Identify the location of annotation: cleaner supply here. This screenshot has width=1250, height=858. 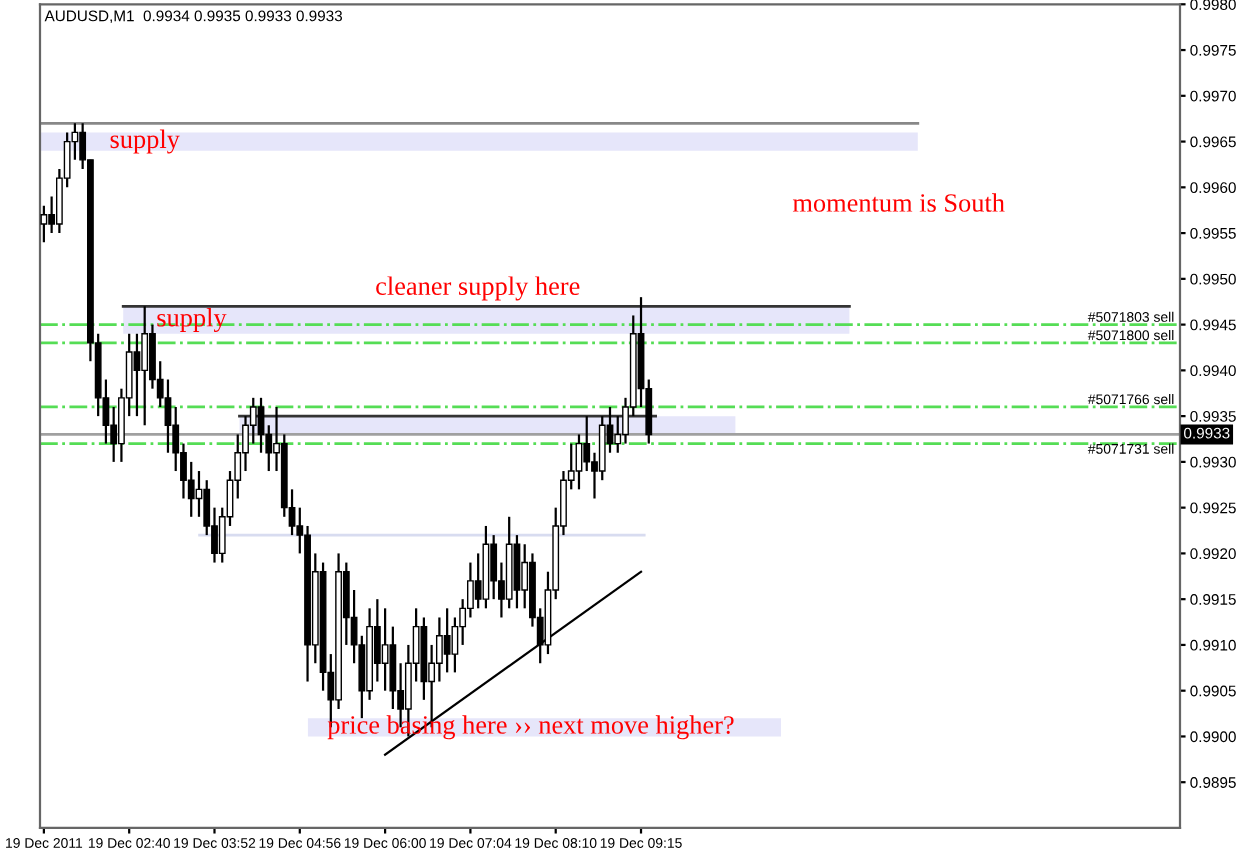
(478, 288).